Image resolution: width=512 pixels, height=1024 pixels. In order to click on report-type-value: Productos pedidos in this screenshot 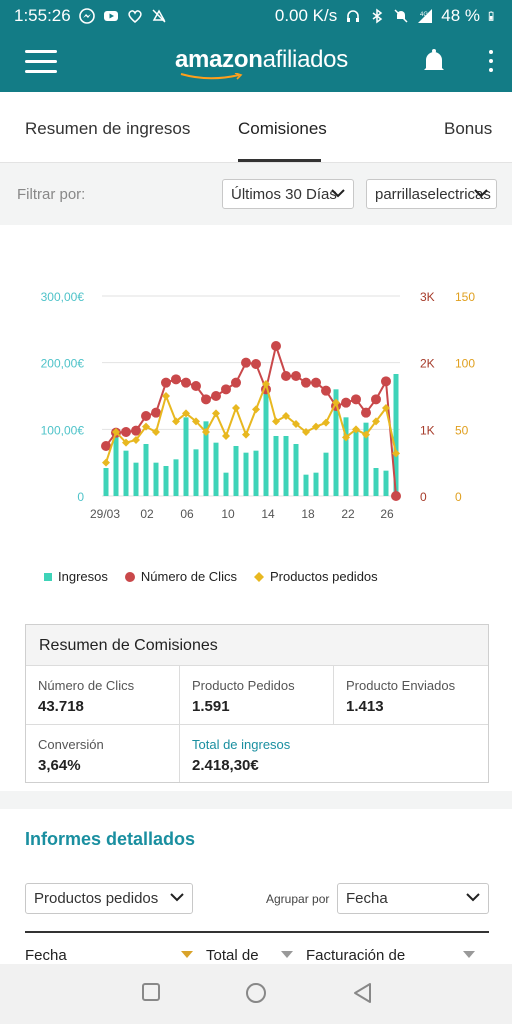, I will do `click(96, 898)`.